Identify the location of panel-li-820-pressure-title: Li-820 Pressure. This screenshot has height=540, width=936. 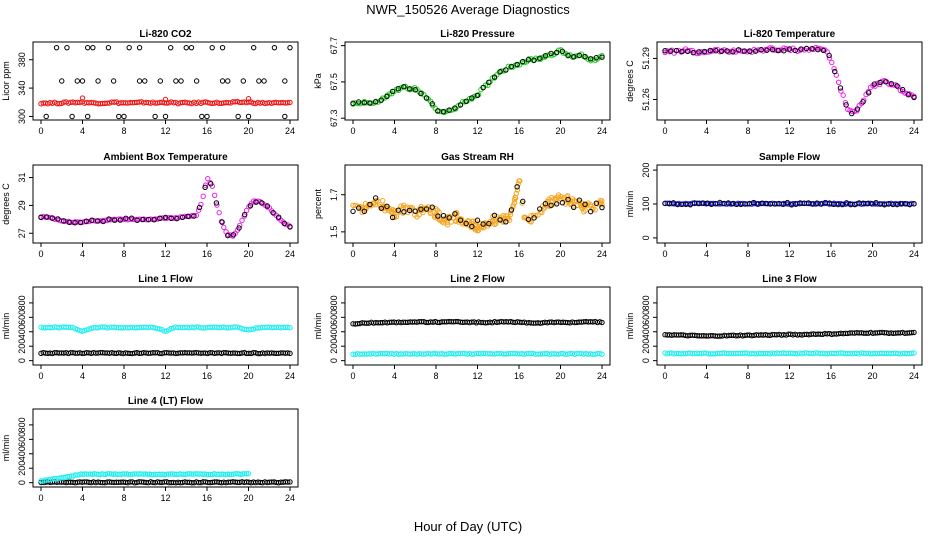
(477, 34).